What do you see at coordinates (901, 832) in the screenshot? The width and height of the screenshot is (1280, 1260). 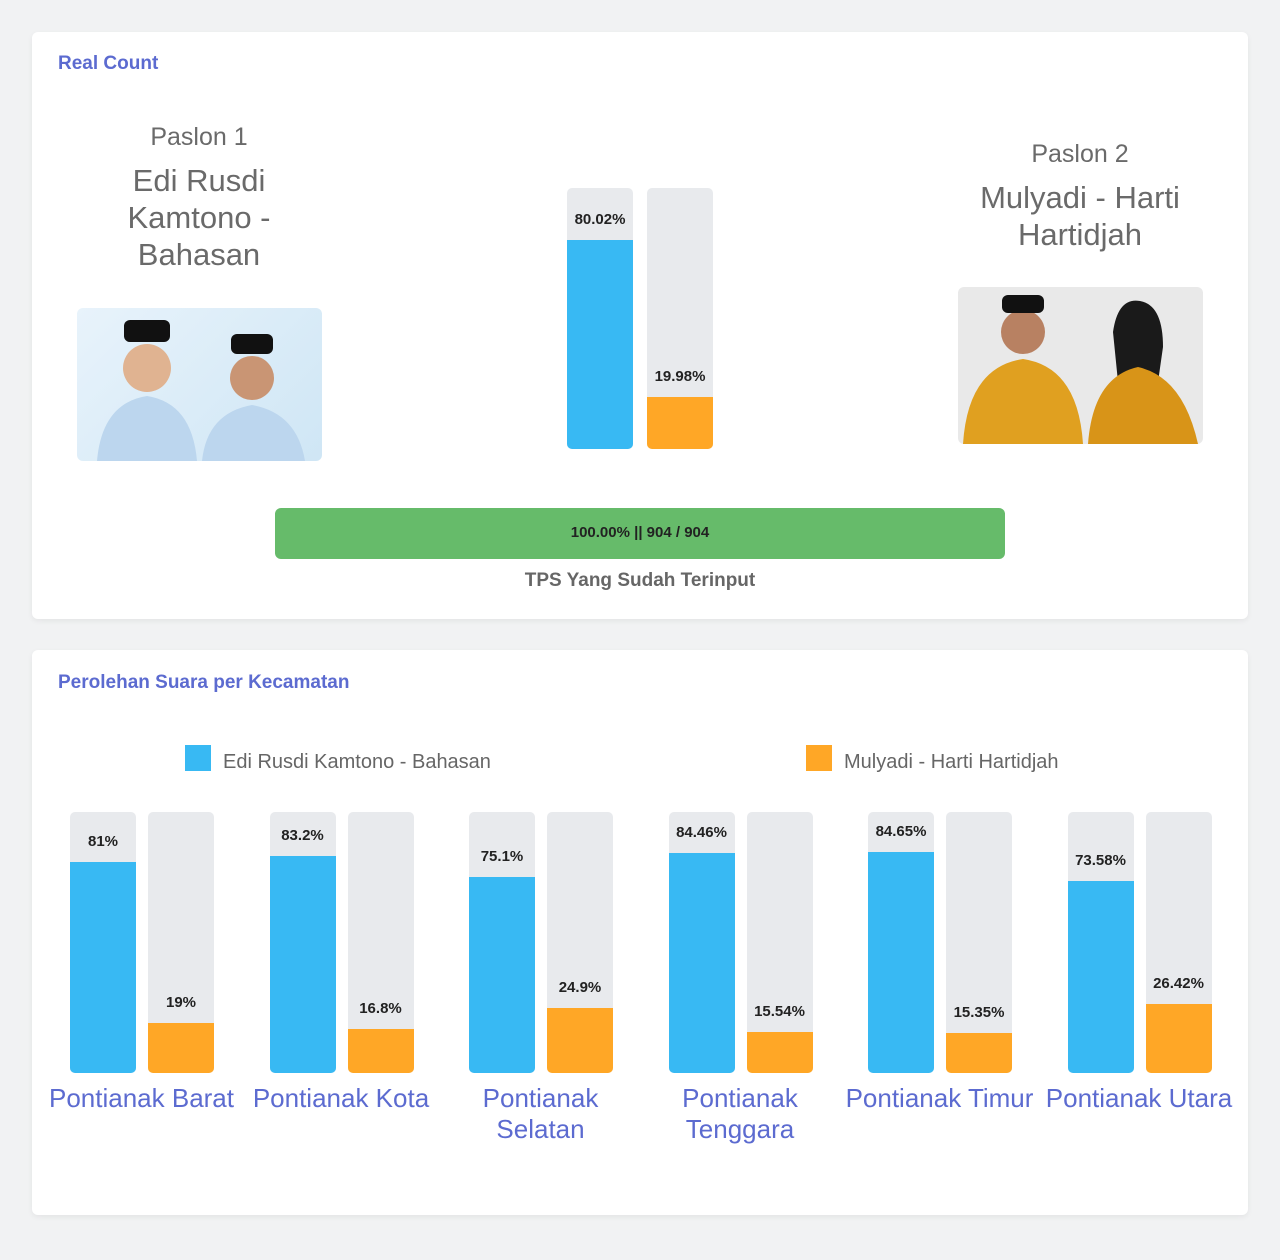 I see `value-label: 84.65%` at bounding box center [901, 832].